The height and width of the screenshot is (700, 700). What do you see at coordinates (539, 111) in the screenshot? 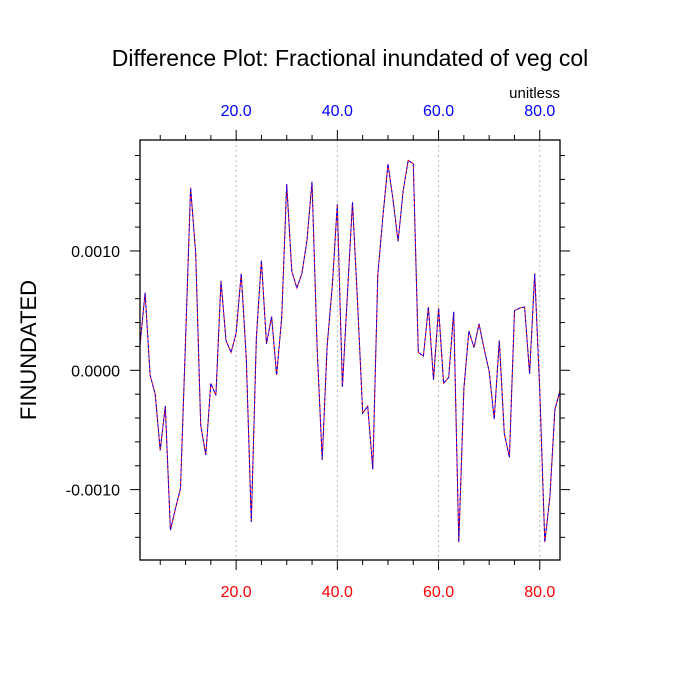
I see `x-tick-label-top: 80.0` at bounding box center [539, 111].